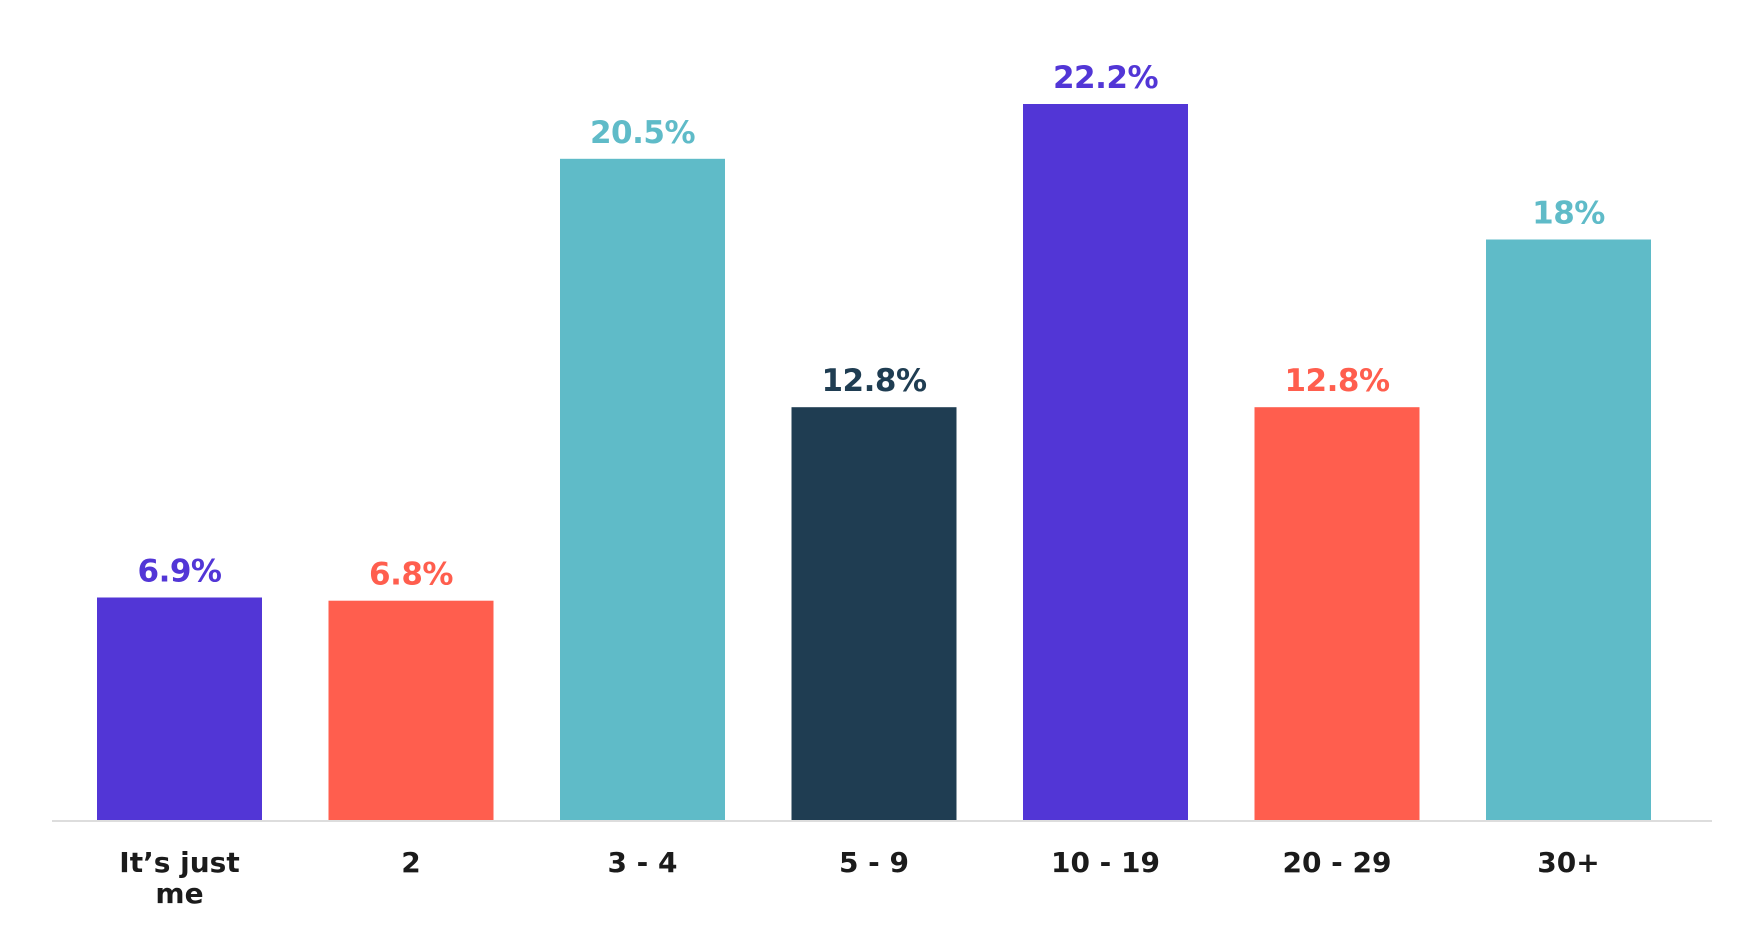 This screenshot has width=1740, height=948. I want to click on data-label-6: 18%, so click(1568, 214).